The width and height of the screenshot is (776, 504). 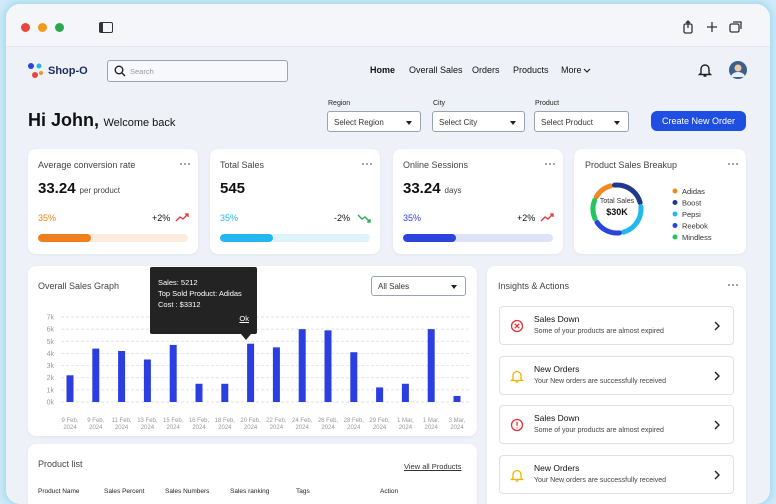 I want to click on tooltip-ok: Ok, so click(x=244, y=318).